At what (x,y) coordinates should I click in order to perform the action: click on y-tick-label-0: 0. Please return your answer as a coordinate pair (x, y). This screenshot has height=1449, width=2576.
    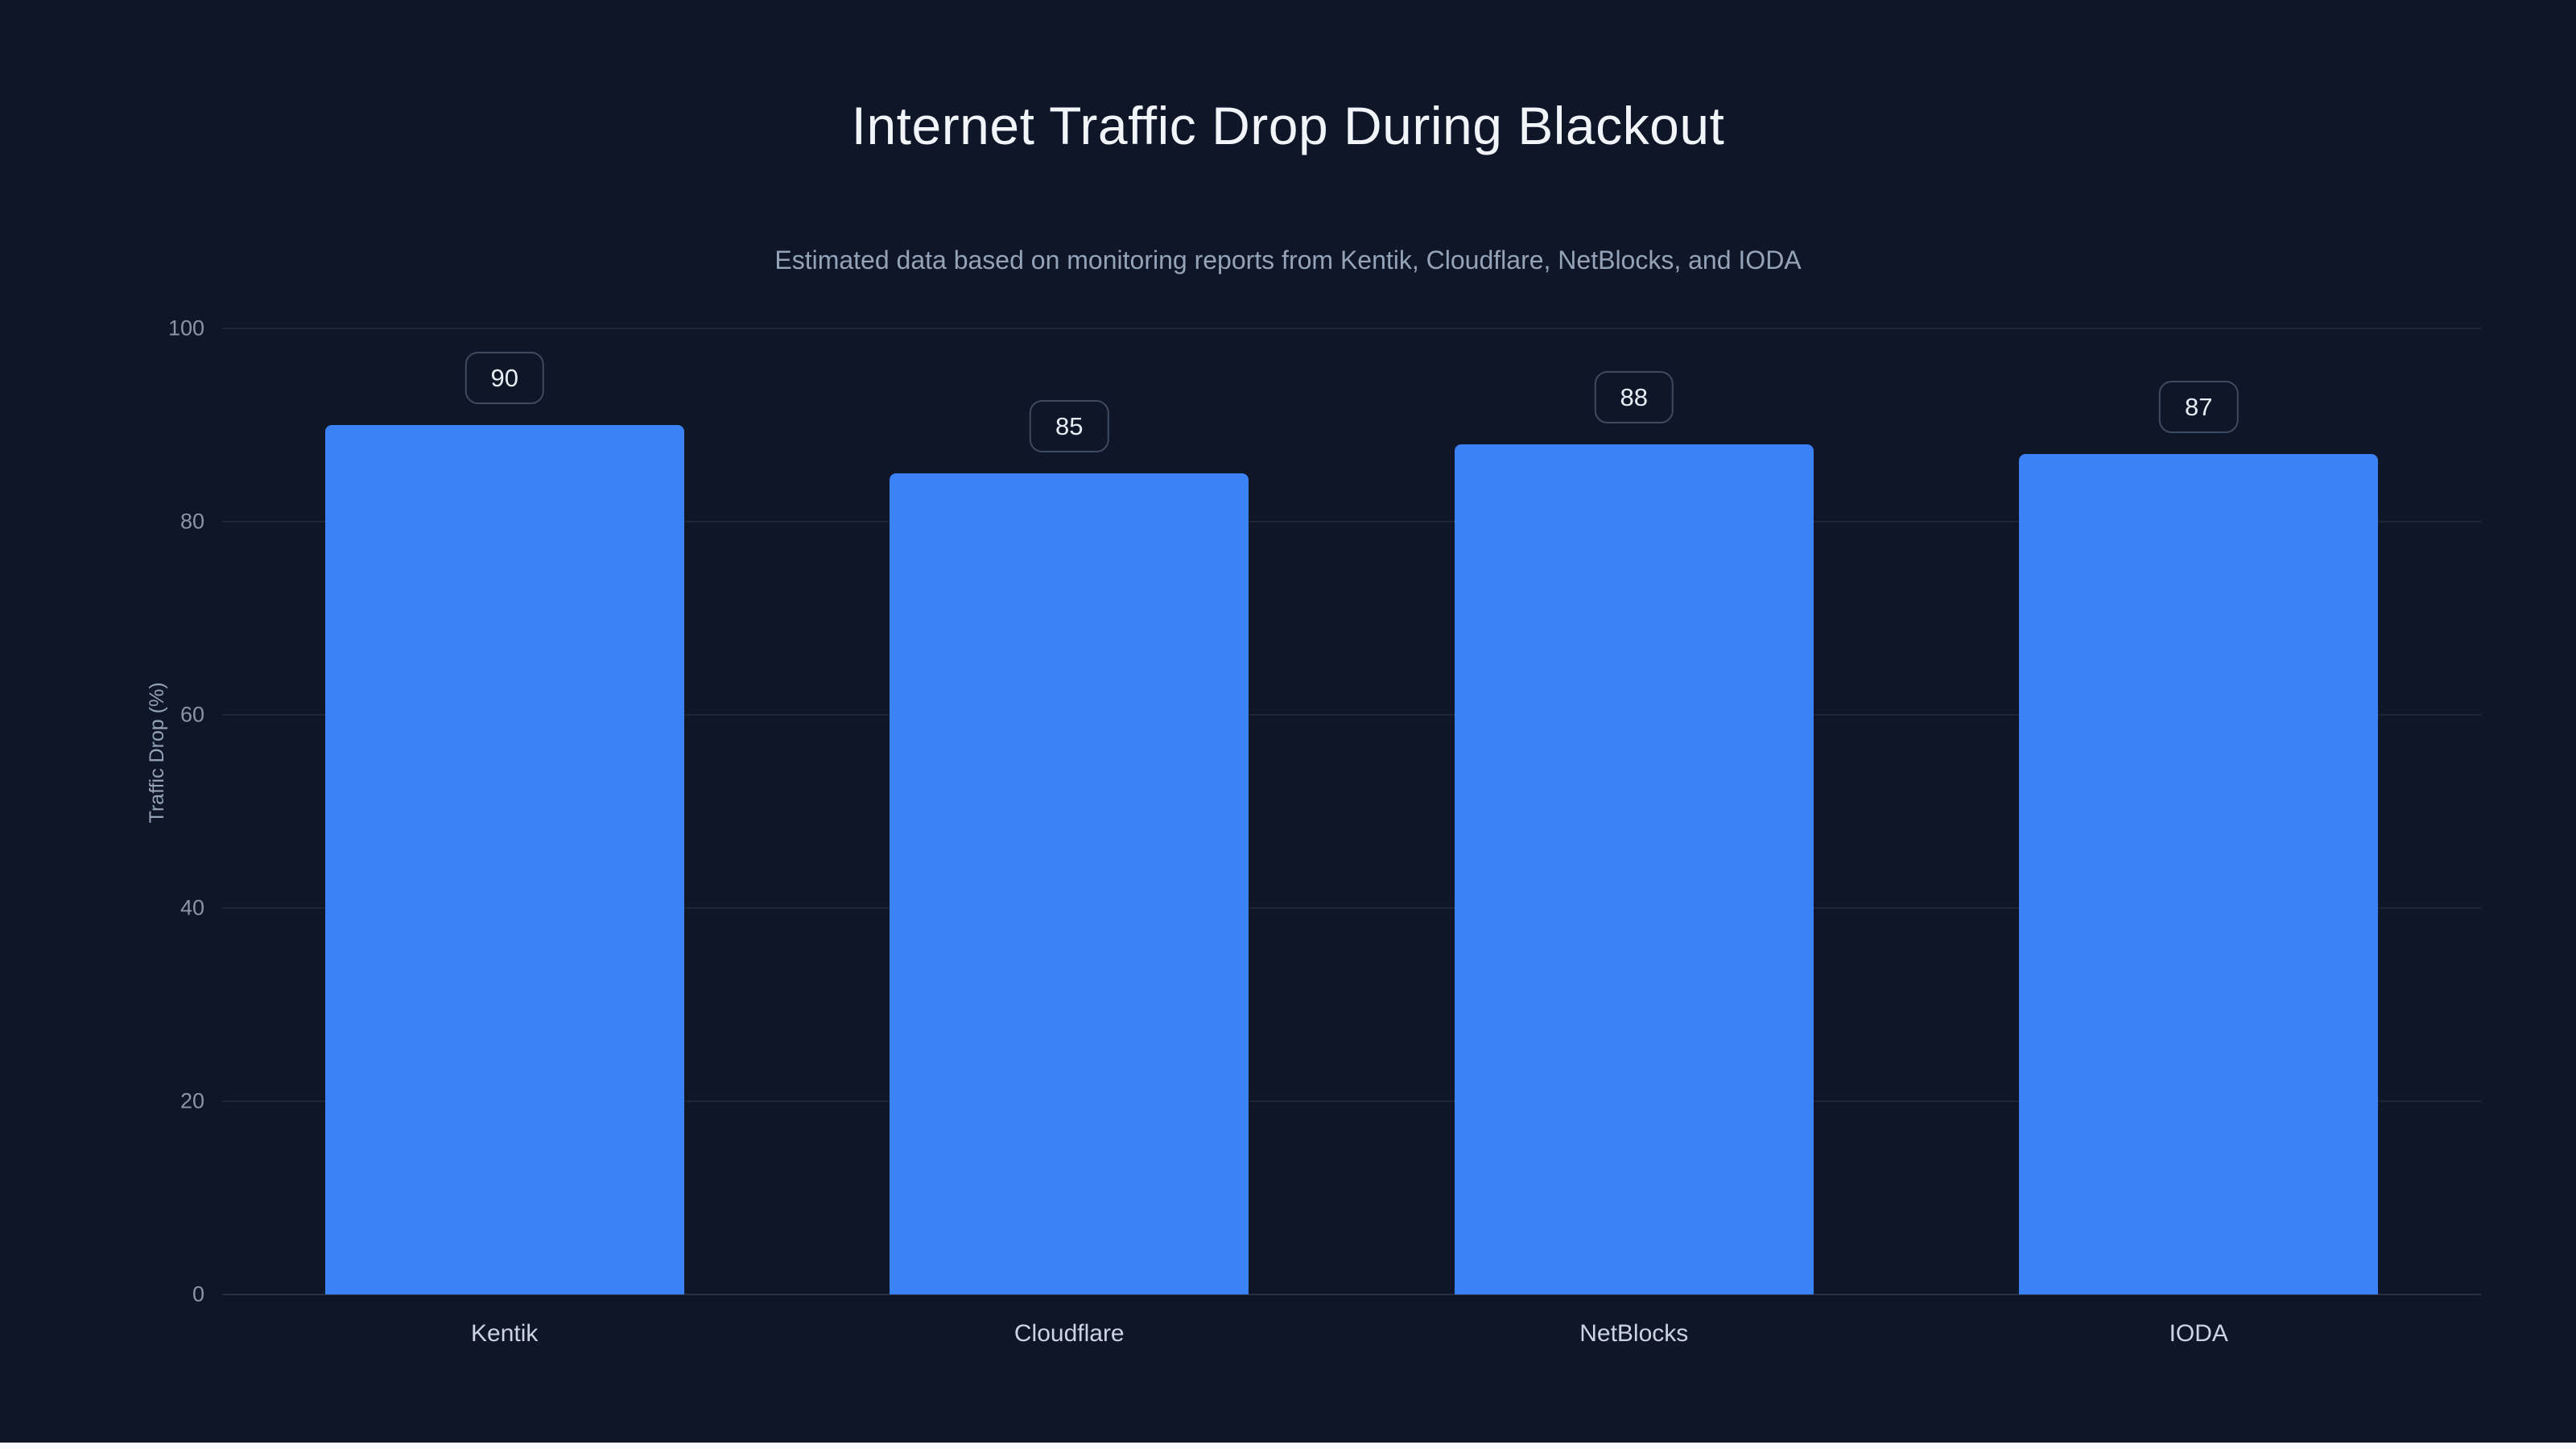
    Looking at the image, I should click on (198, 1294).